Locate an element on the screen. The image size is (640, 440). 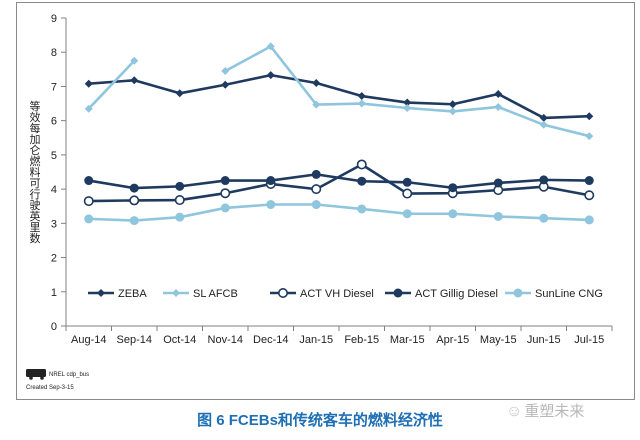
footnote-logo-label: NREL cdp_bus is located at coordinates (69, 375).